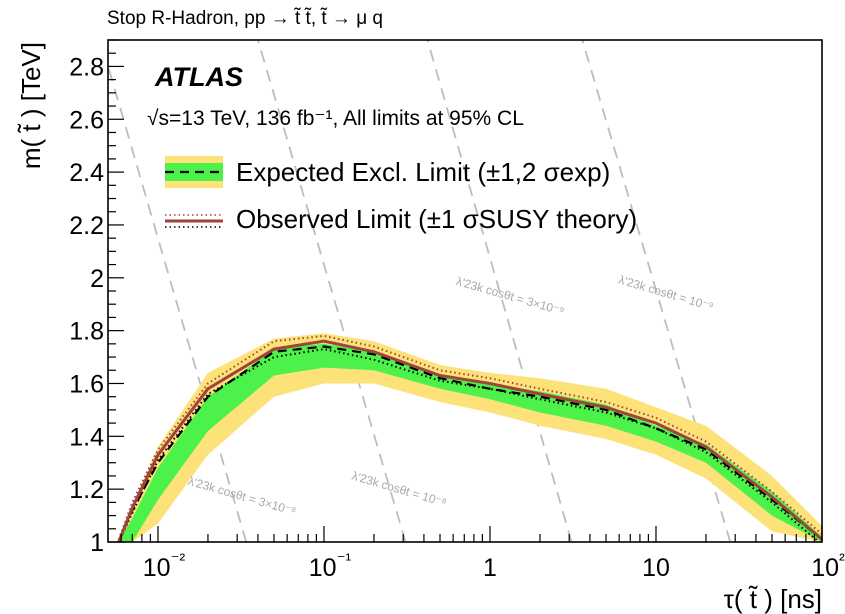 Image resolution: width=845 pixels, height=614 pixels. What do you see at coordinates (97, 543) in the screenshot?
I see `y-tick-label: 1` at bounding box center [97, 543].